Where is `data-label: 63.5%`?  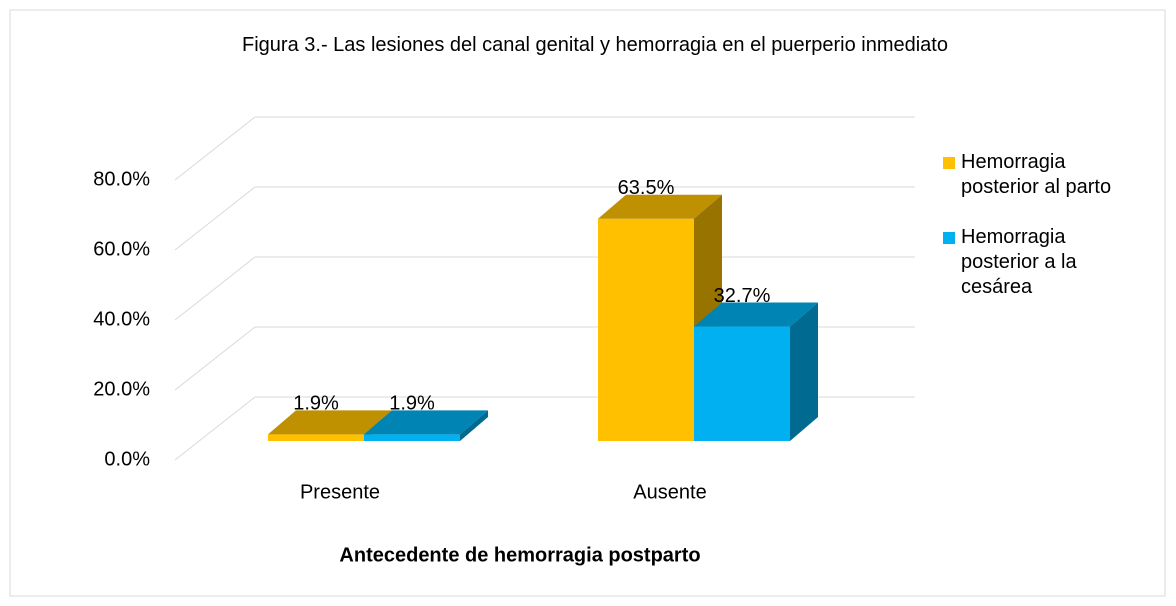
data-label: 63.5% is located at coordinates (646, 188).